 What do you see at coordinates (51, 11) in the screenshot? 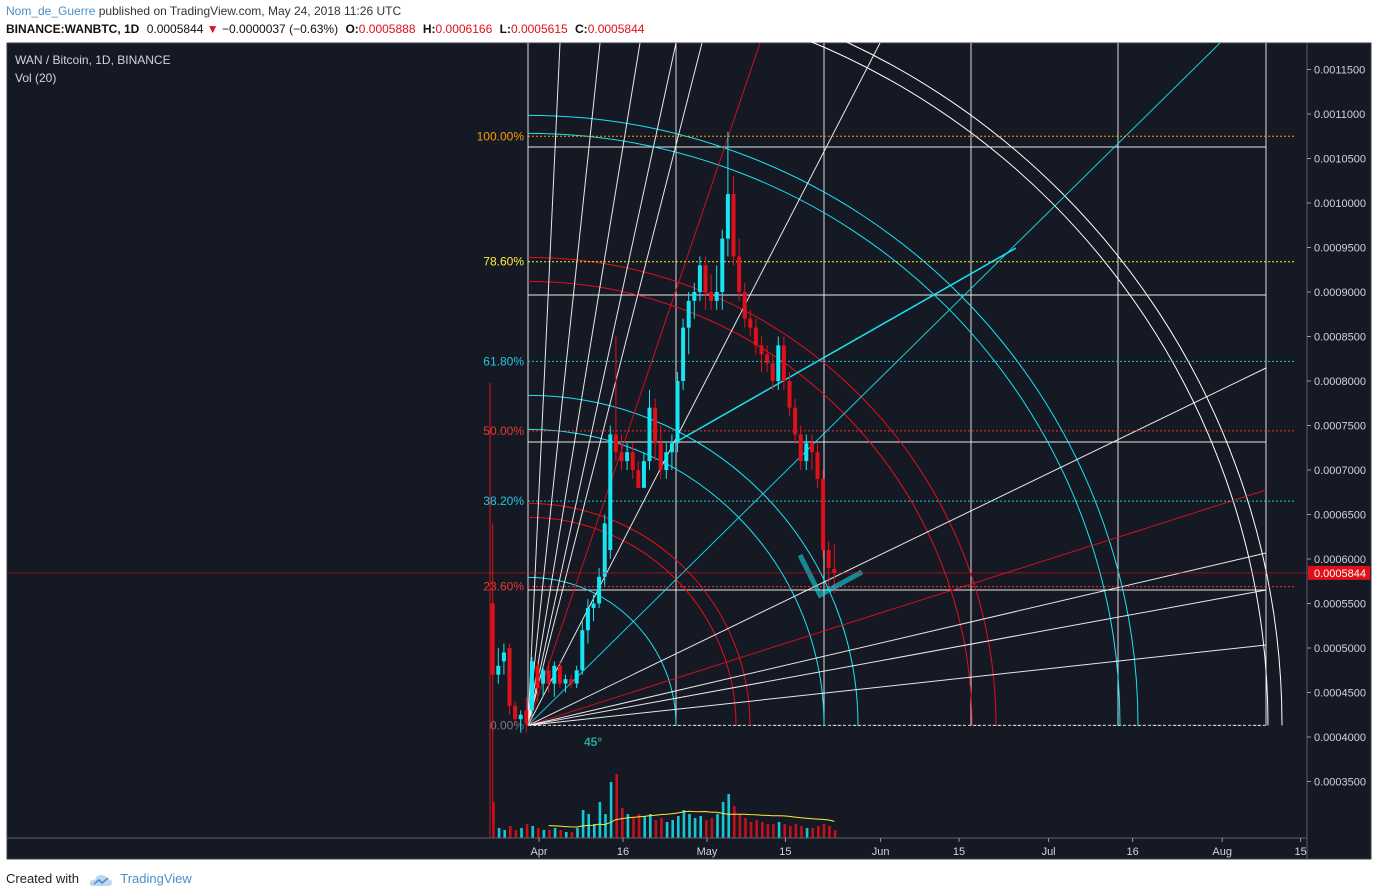
I see `author-link: Nom_de_Guerre` at bounding box center [51, 11].